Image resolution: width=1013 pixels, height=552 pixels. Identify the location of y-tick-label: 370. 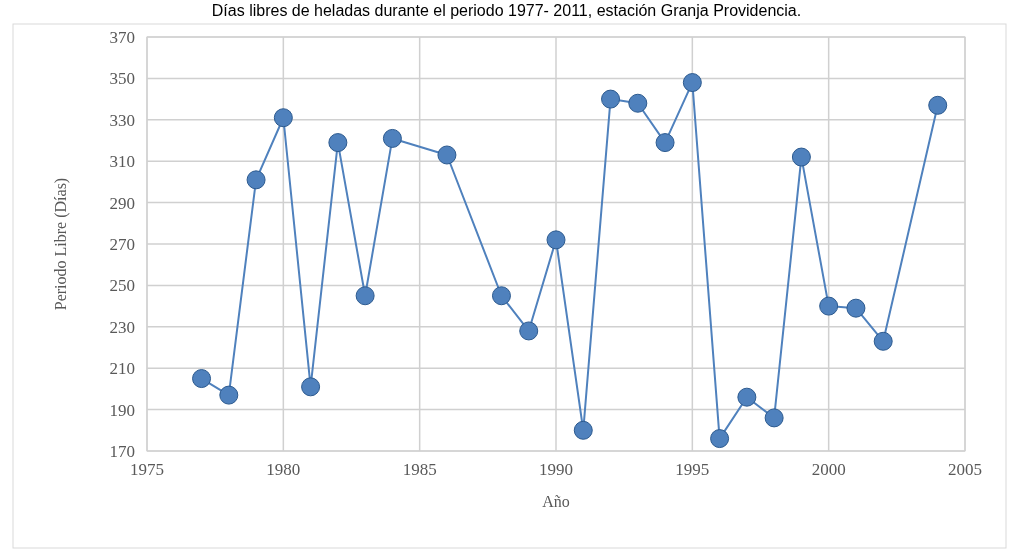
(122, 37).